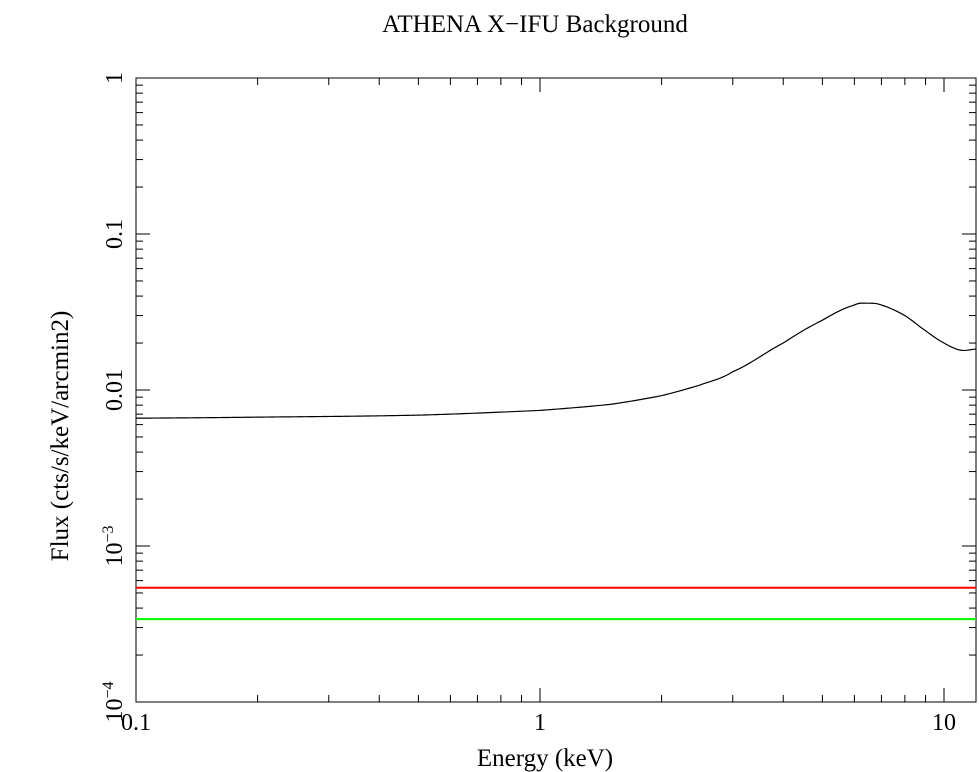 This screenshot has width=979, height=772. Describe the element at coordinates (540, 723) in the screenshot. I see `x-tick-label: 1` at that location.